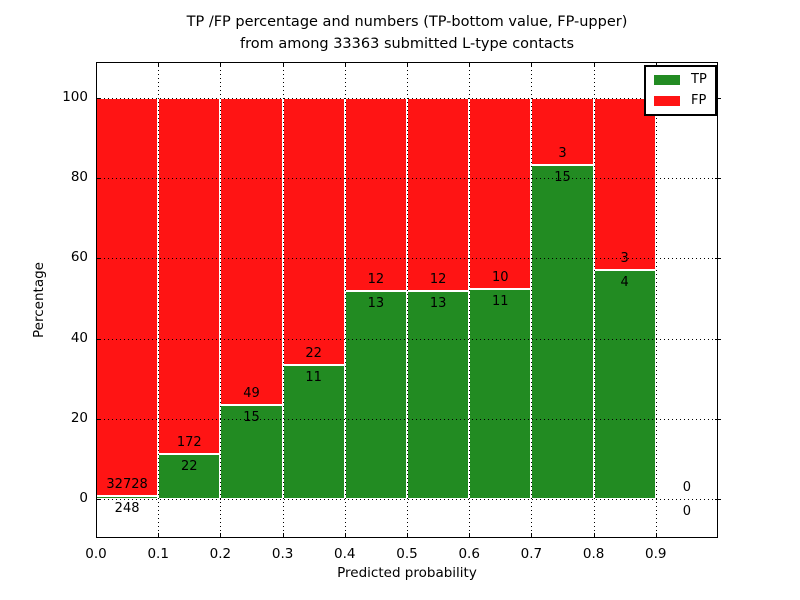 The image size is (800, 600). What do you see at coordinates (221, 535) in the screenshot?
I see `x-tick-bottom-0.2` at bounding box center [221, 535].